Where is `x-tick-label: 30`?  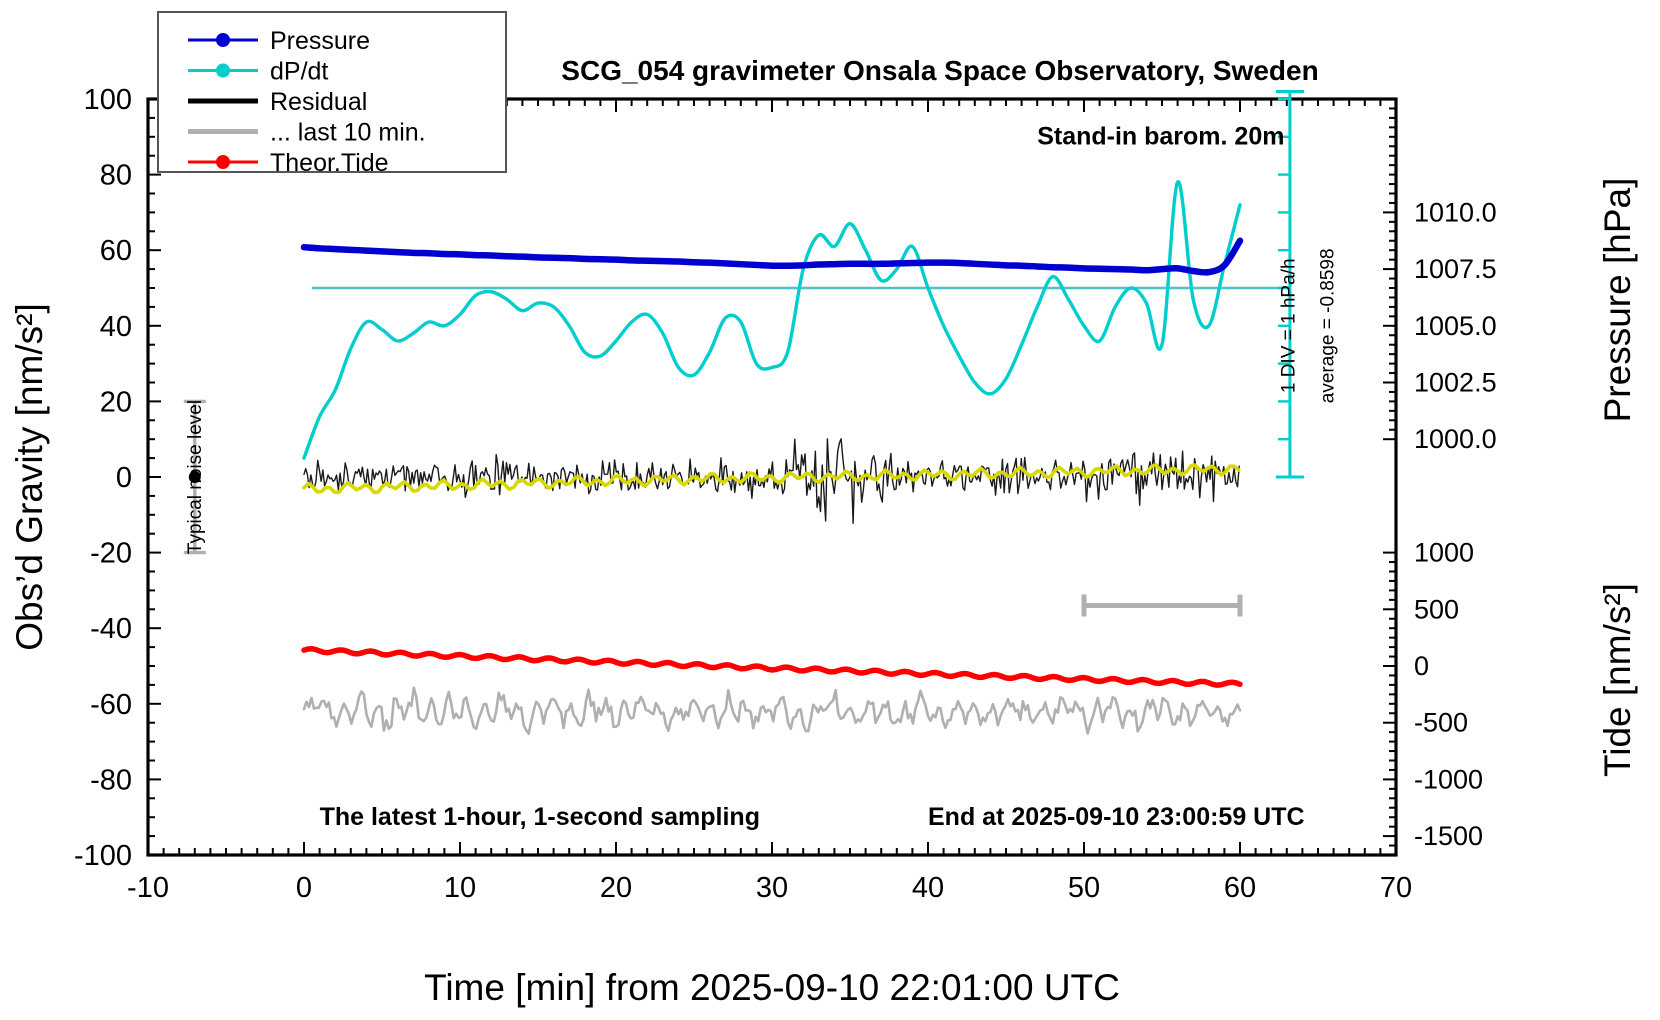 x-tick-label: 30 is located at coordinates (772, 888).